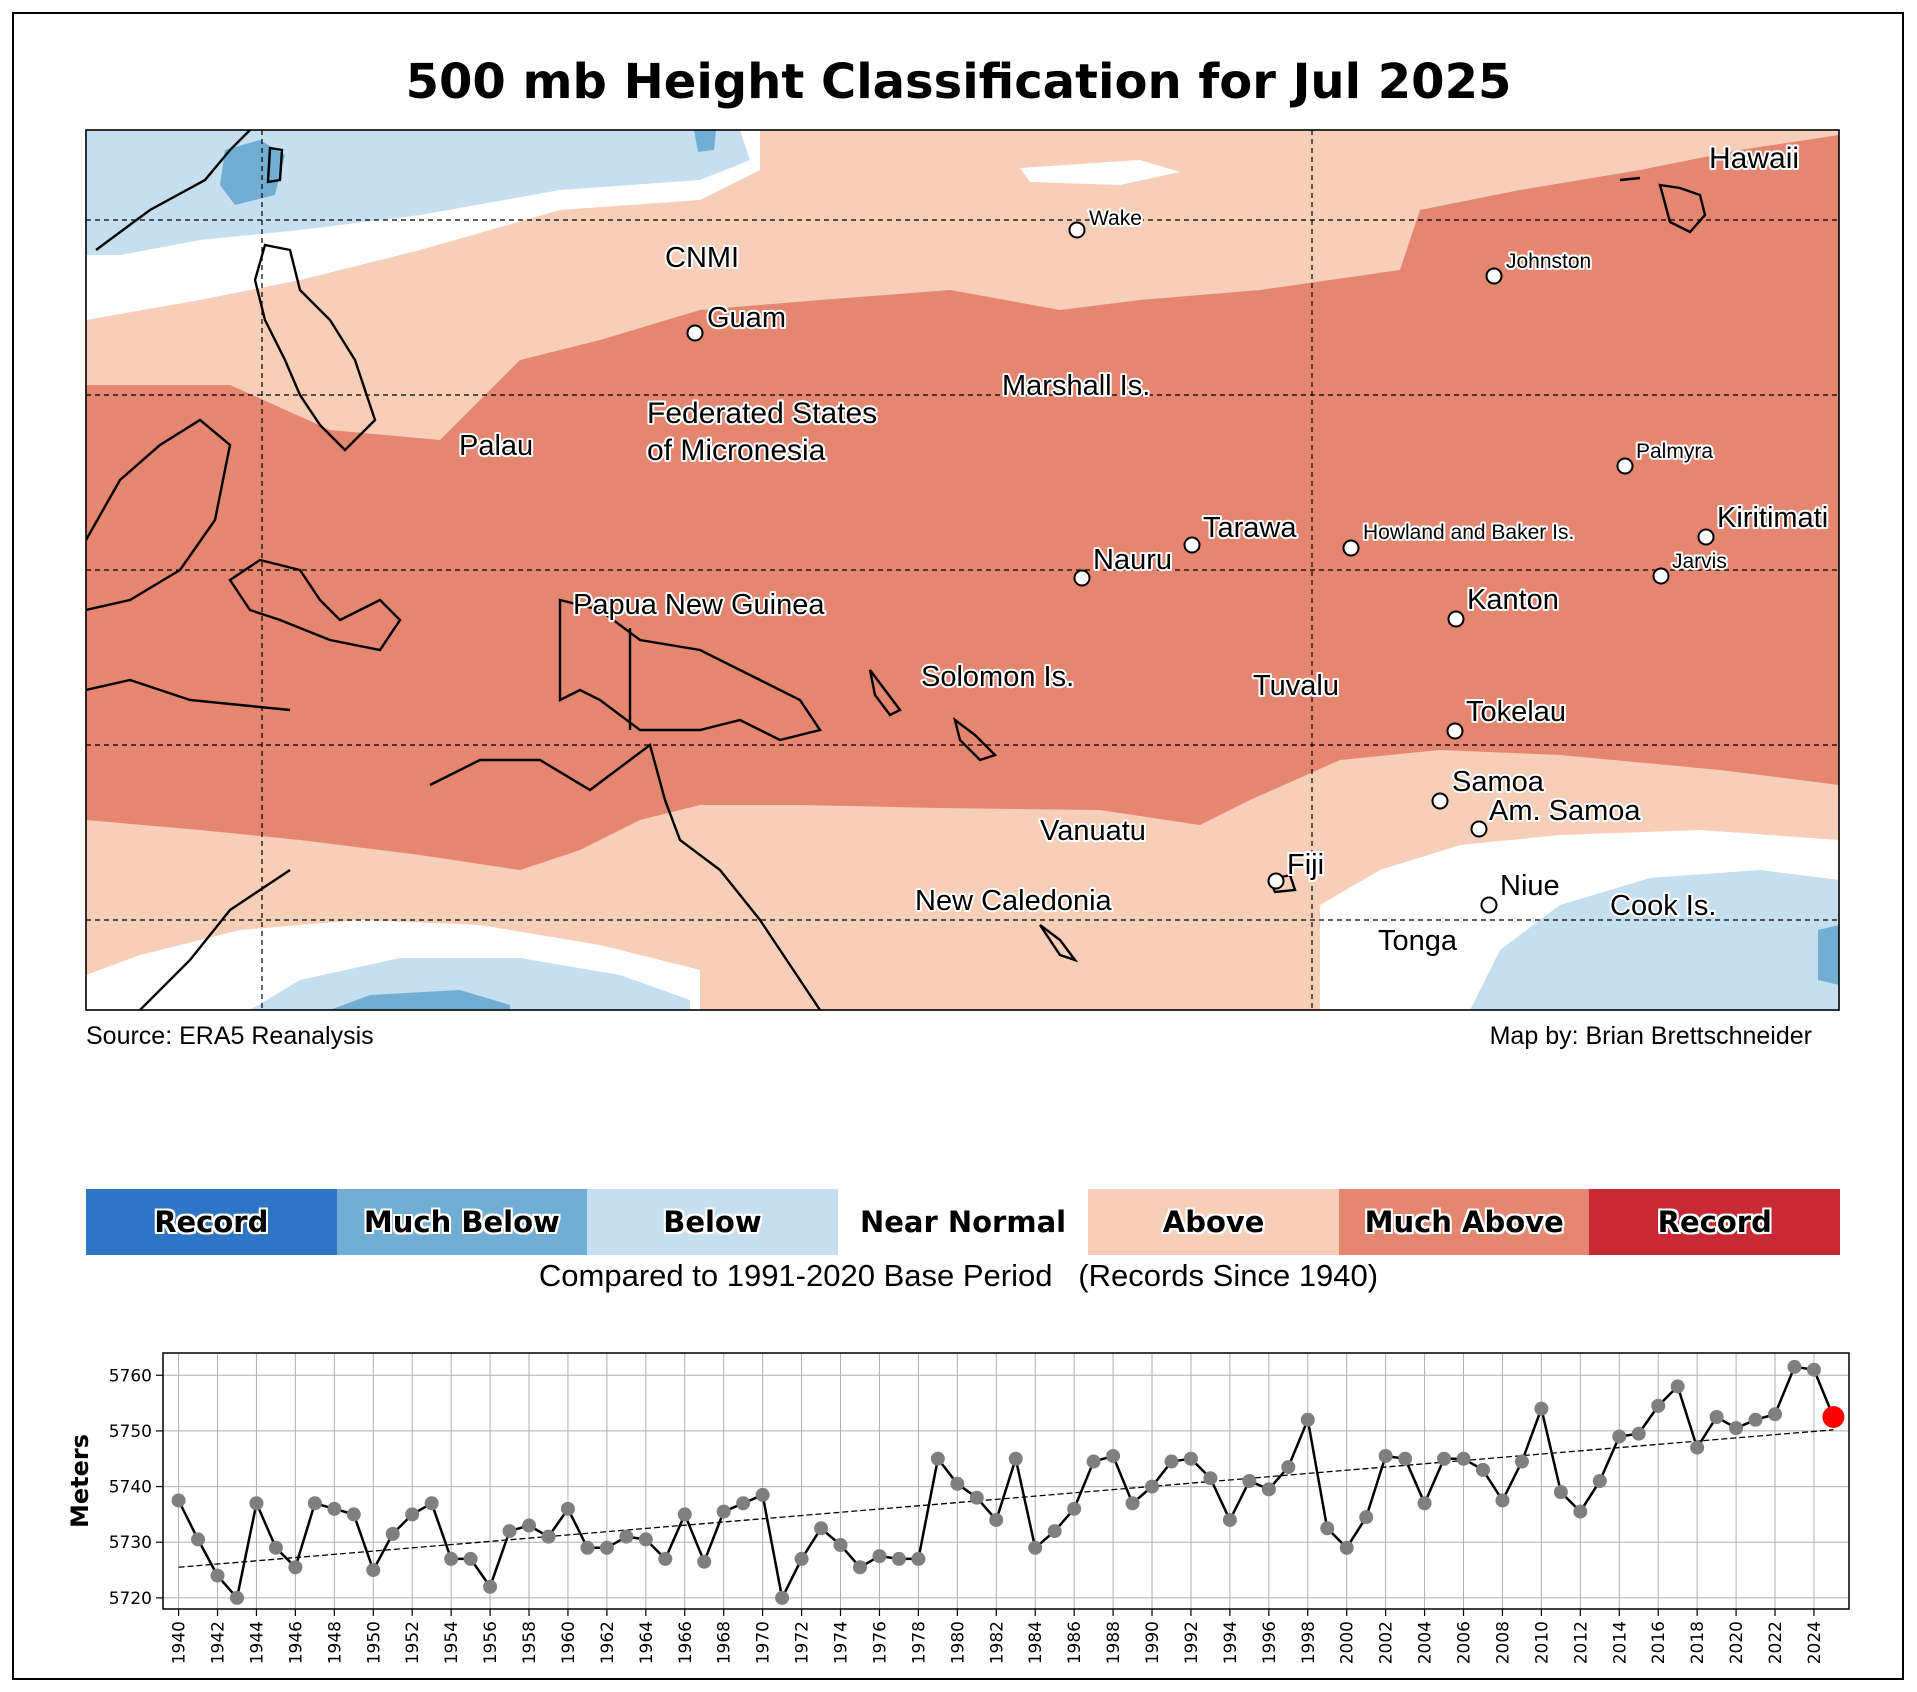 This screenshot has width=1917, height=1692. Describe the element at coordinates (257, 1642) in the screenshot. I see `x-tick-label-1944: 1944` at that location.